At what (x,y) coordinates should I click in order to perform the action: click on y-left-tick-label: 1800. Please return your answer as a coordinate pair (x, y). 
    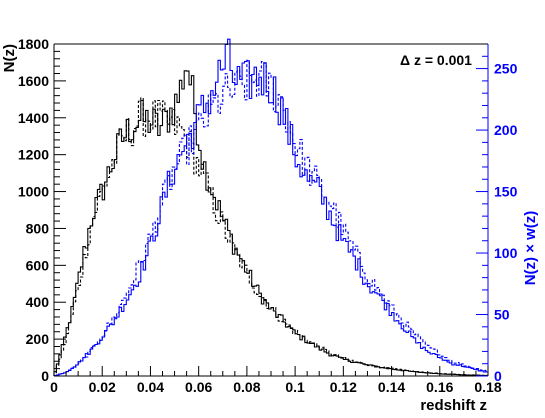
    Looking at the image, I should click on (33, 44).